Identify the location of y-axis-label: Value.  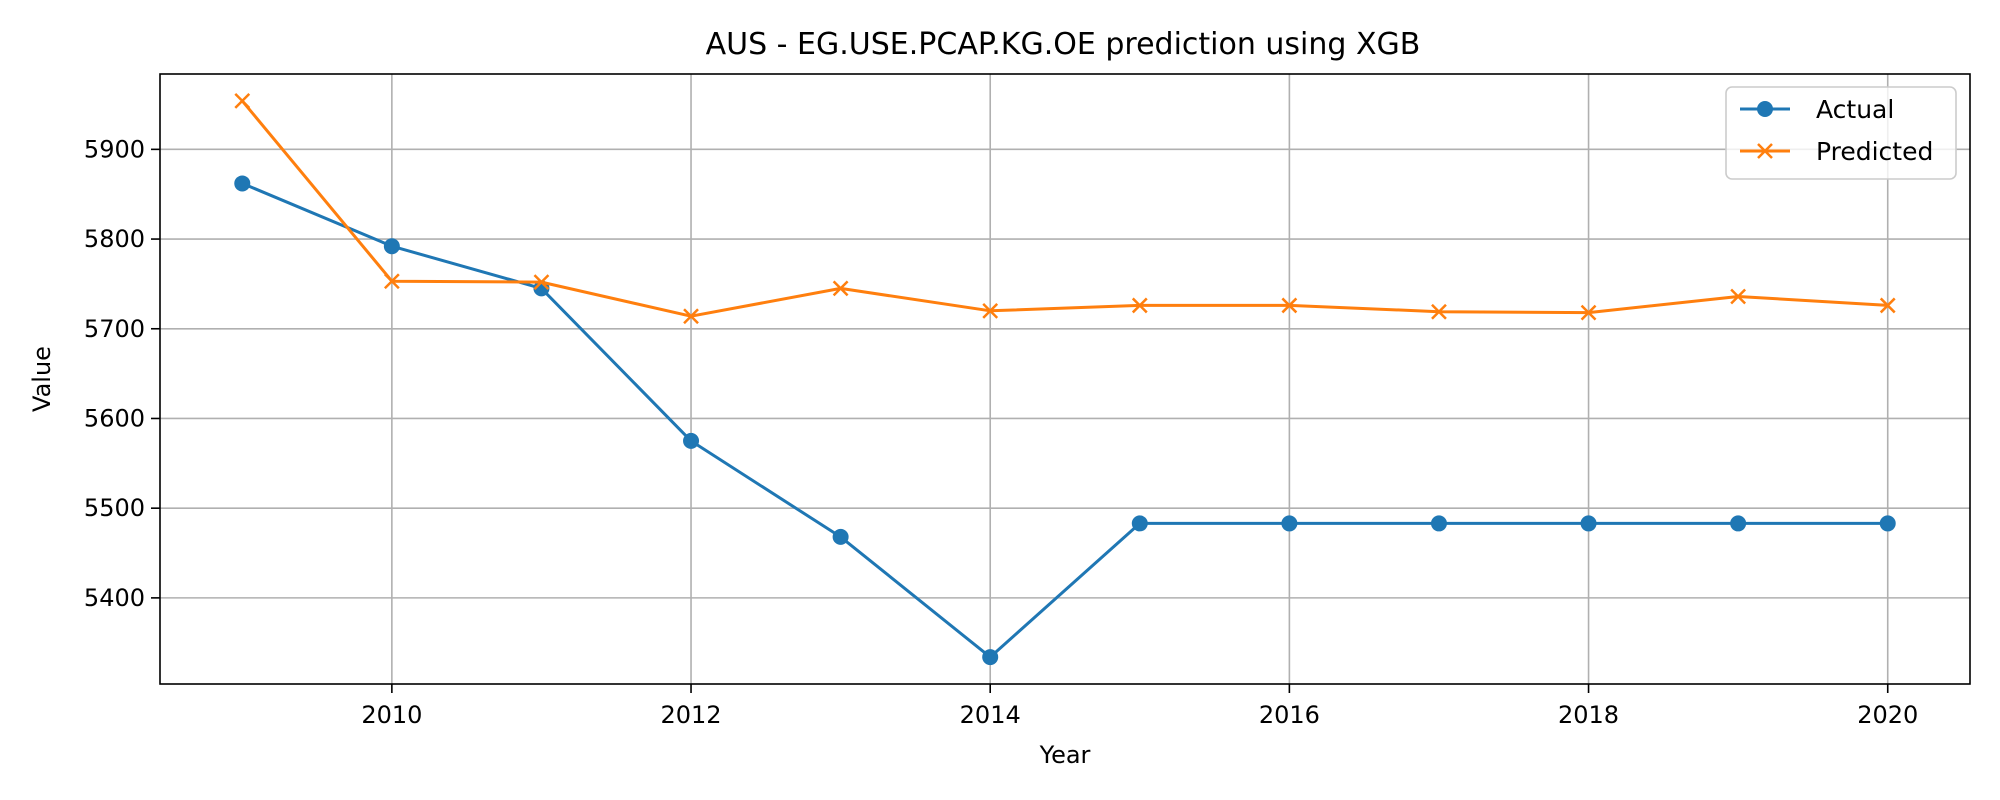
(42, 379).